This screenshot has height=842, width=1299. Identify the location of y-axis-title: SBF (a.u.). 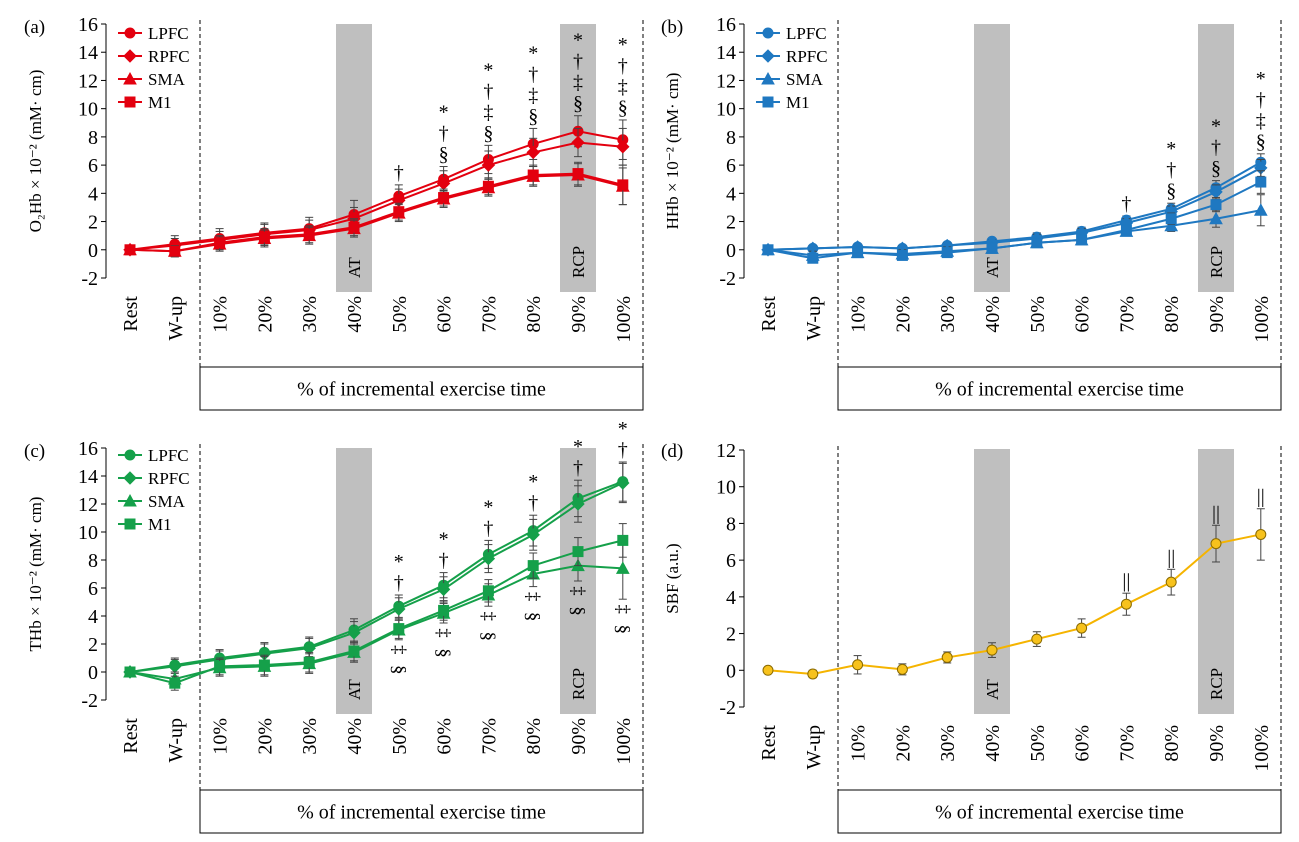
(672, 578).